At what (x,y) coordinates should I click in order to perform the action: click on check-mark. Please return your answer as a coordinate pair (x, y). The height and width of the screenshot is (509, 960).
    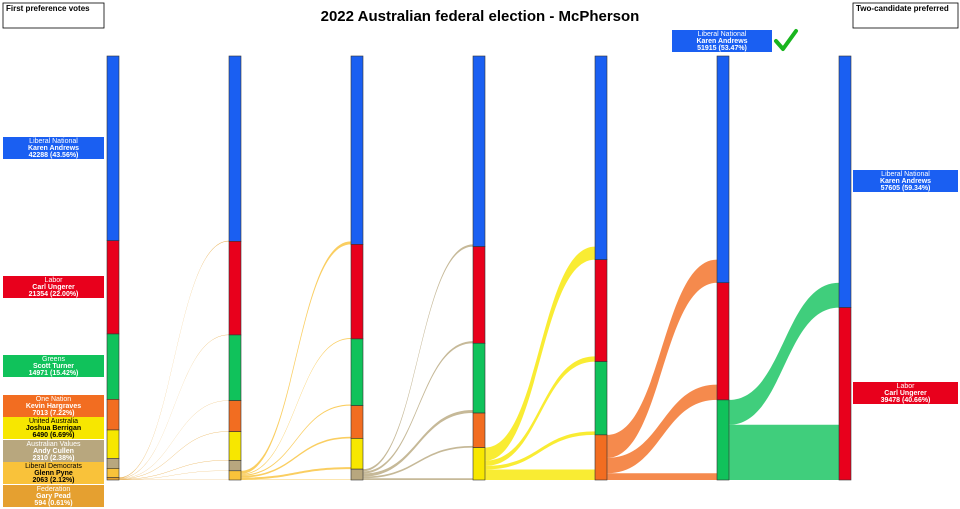
    Looking at the image, I should click on (786, 40).